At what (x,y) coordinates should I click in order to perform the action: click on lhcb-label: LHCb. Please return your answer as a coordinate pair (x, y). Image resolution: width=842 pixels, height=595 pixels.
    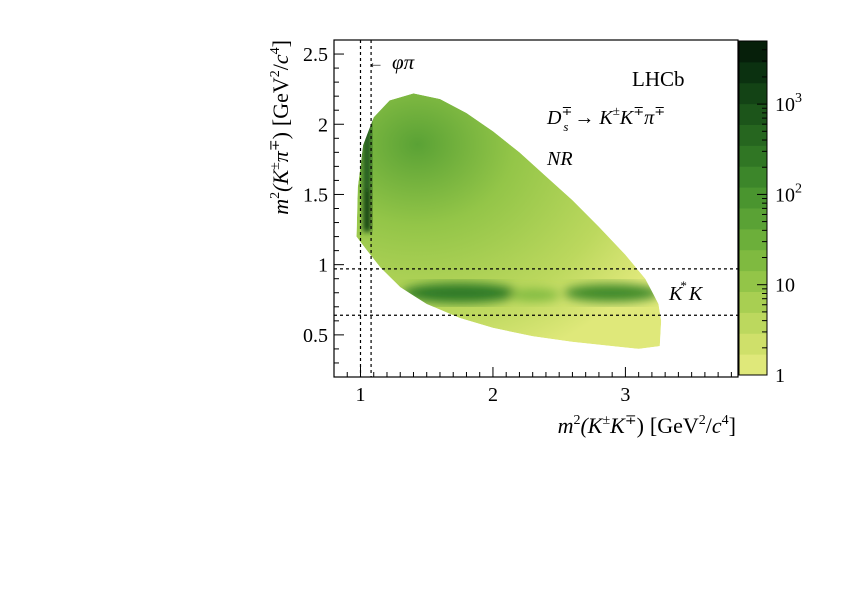
    Looking at the image, I should click on (658, 79).